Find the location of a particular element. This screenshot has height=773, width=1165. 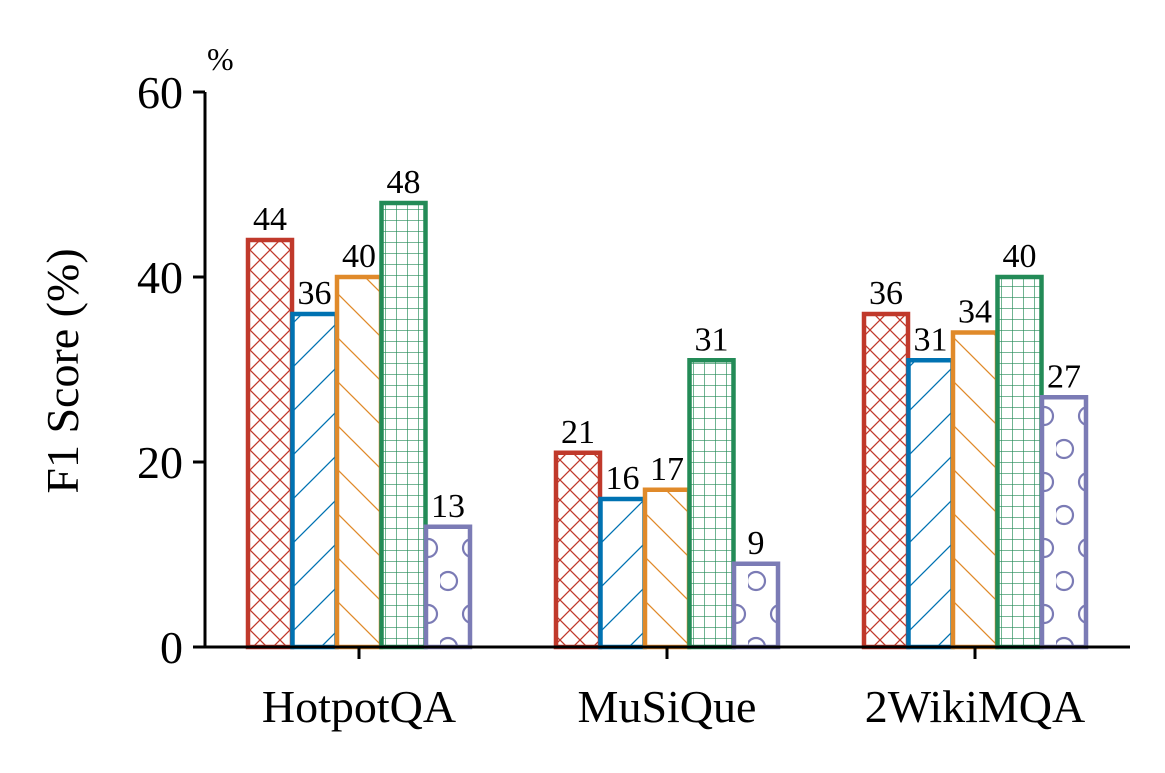

data-label-2wikimqa-series-1: 36 is located at coordinates (886, 293).